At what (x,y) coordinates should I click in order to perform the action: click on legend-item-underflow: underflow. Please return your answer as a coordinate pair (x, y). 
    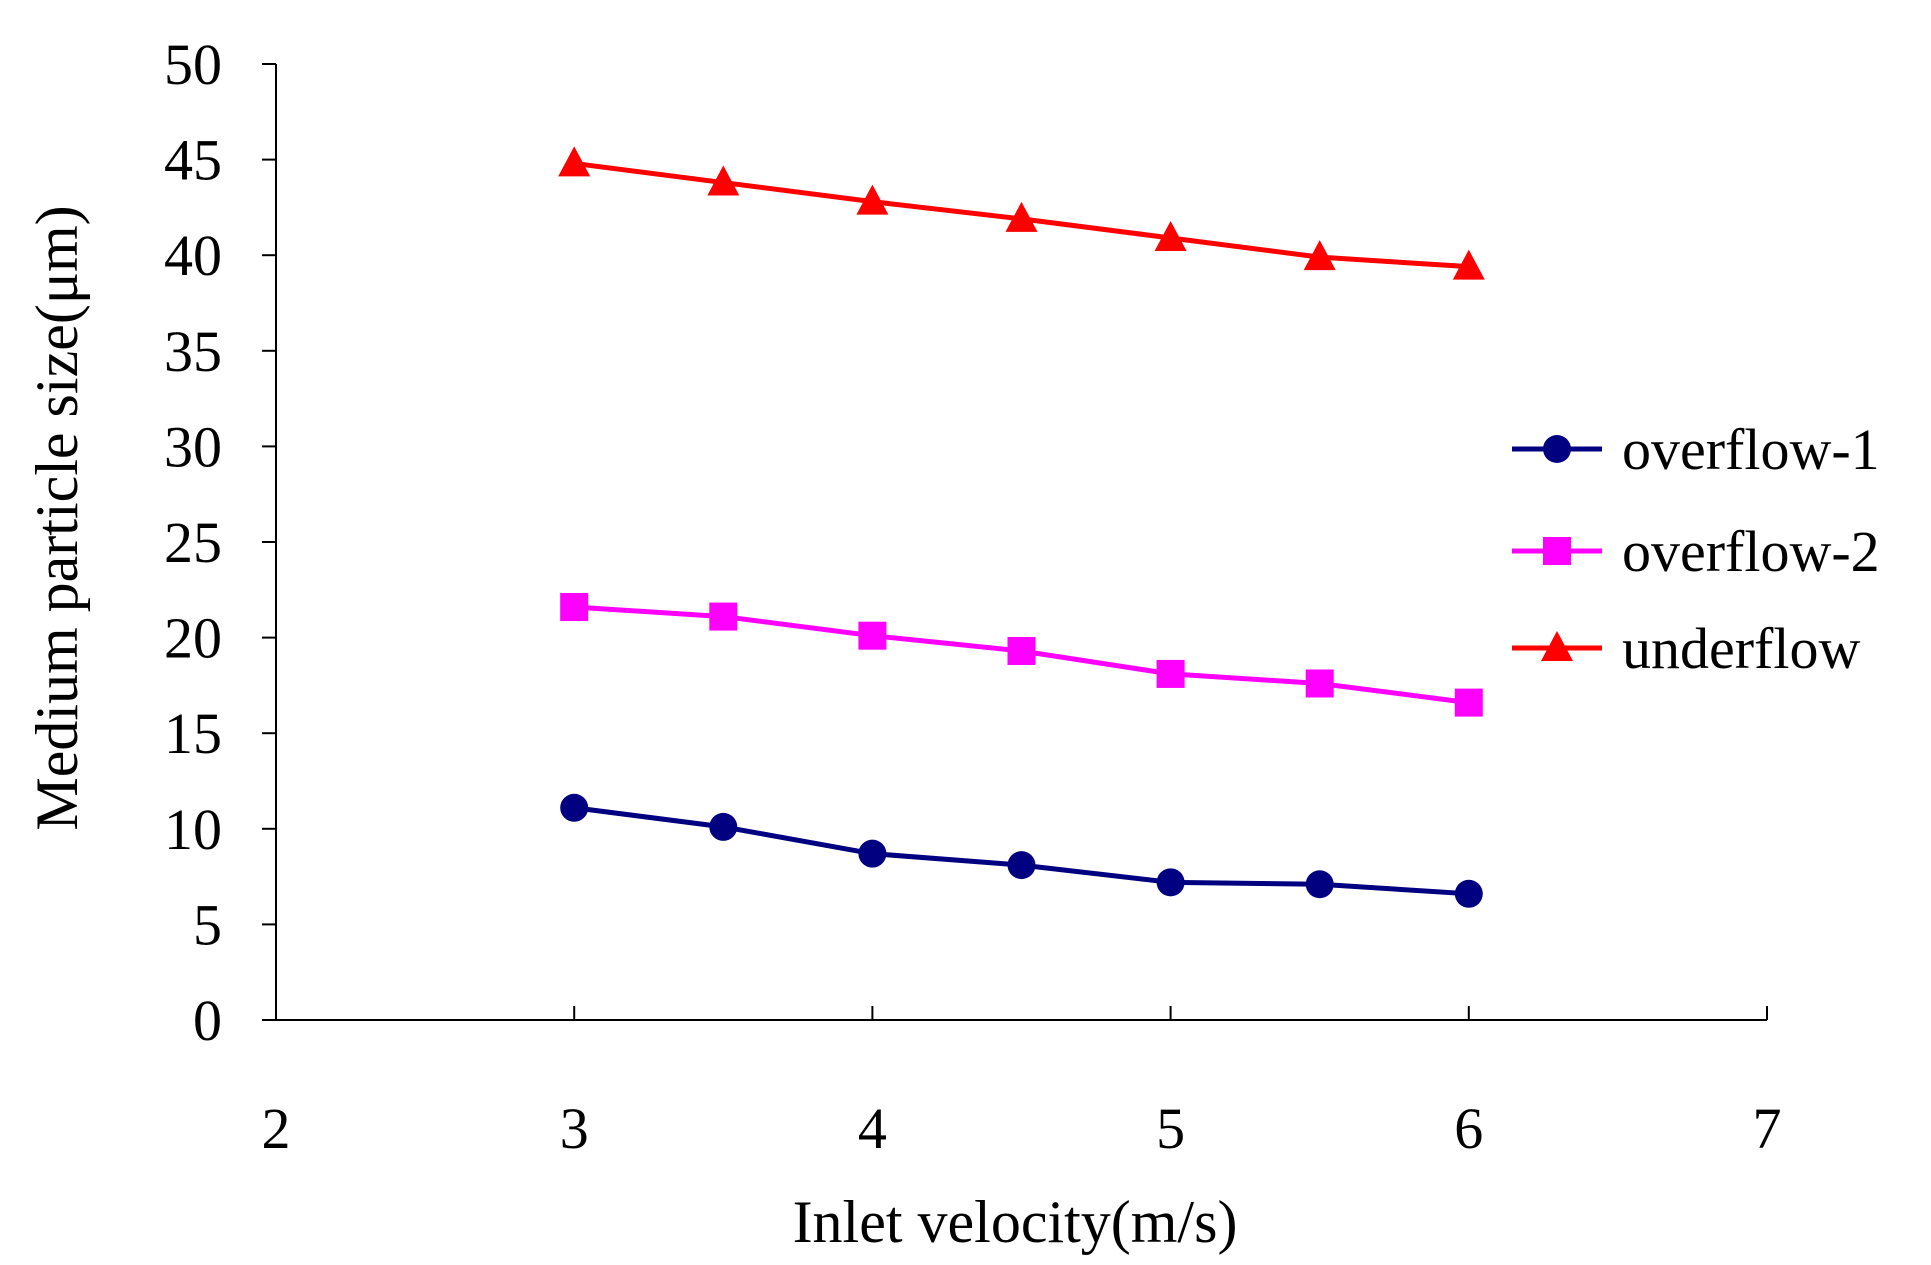
    Looking at the image, I should click on (1686, 648).